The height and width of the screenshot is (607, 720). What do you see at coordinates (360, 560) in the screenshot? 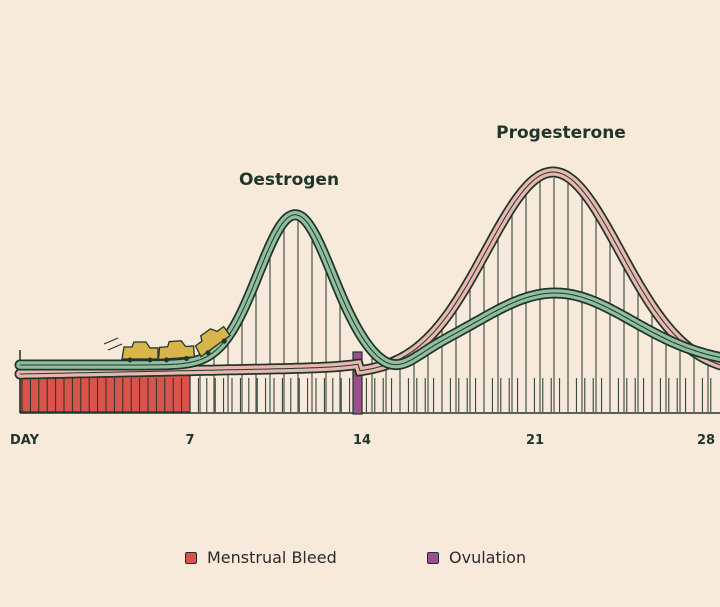
I see `legend: Menstrual Bleed Ovulation` at bounding box center [360, 560].